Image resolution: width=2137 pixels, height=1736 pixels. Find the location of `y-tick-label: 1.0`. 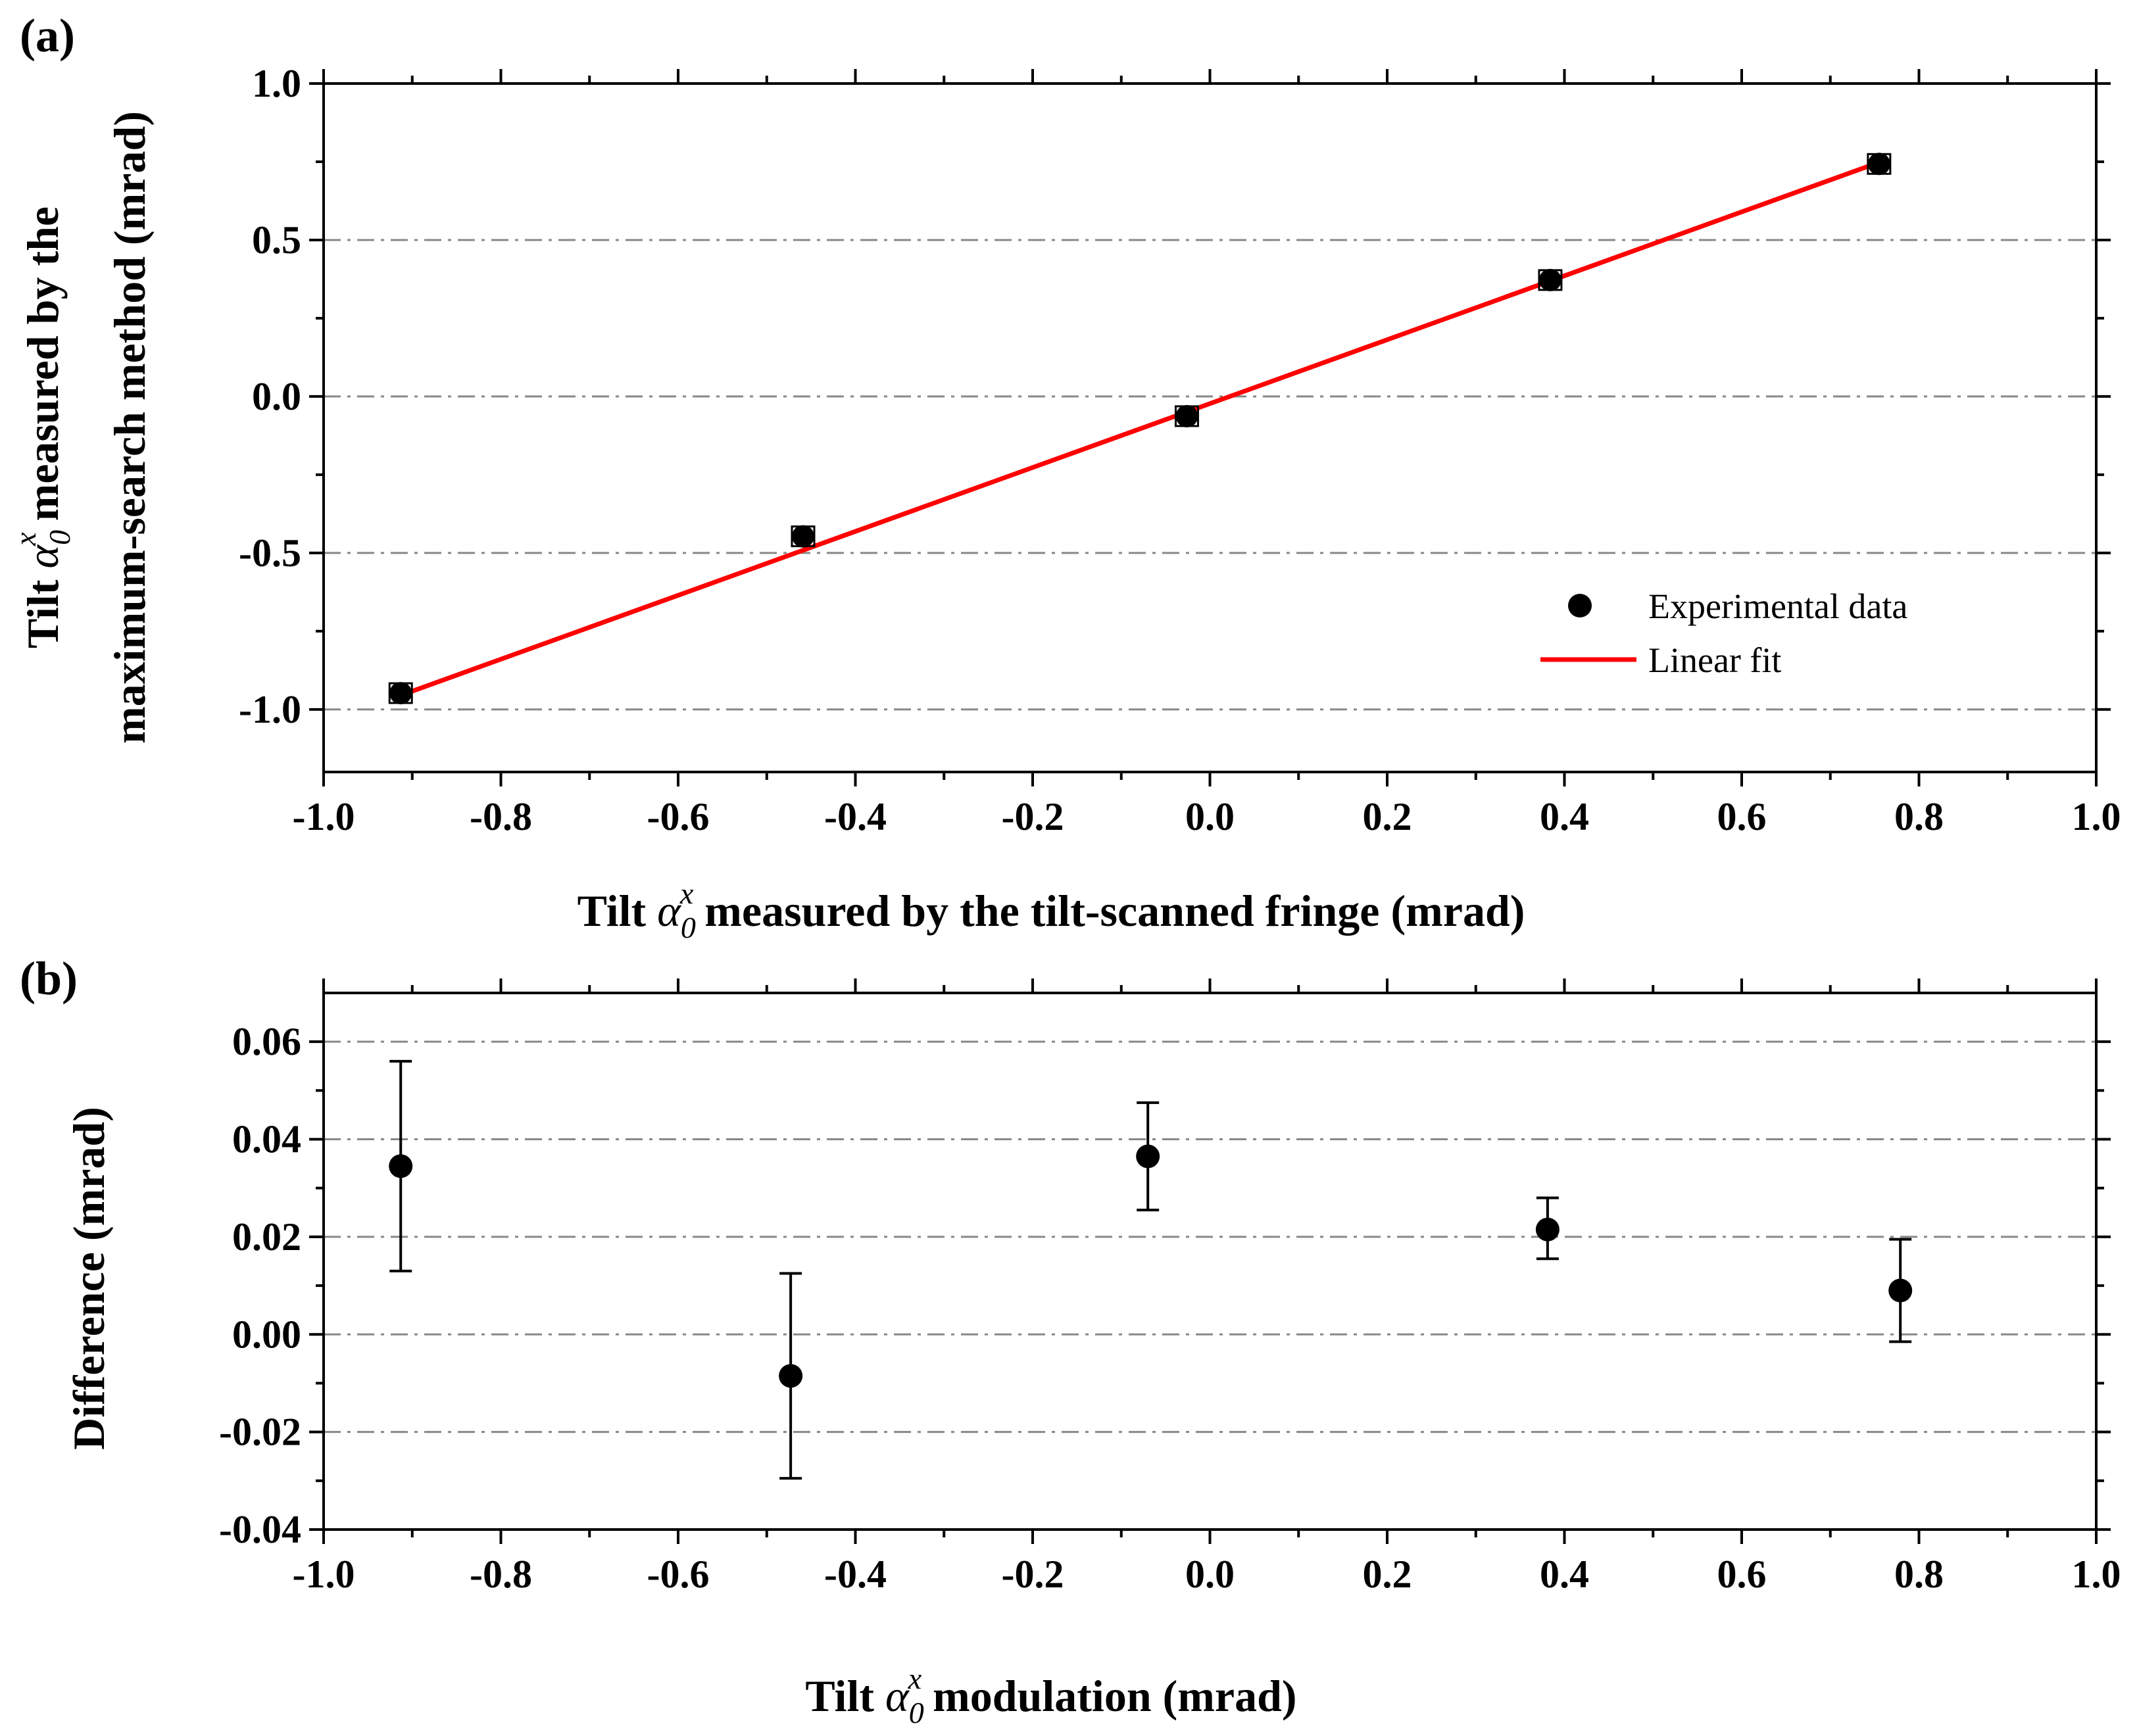

y-tick-label: 1.0 is located at coordinates (276, 83).